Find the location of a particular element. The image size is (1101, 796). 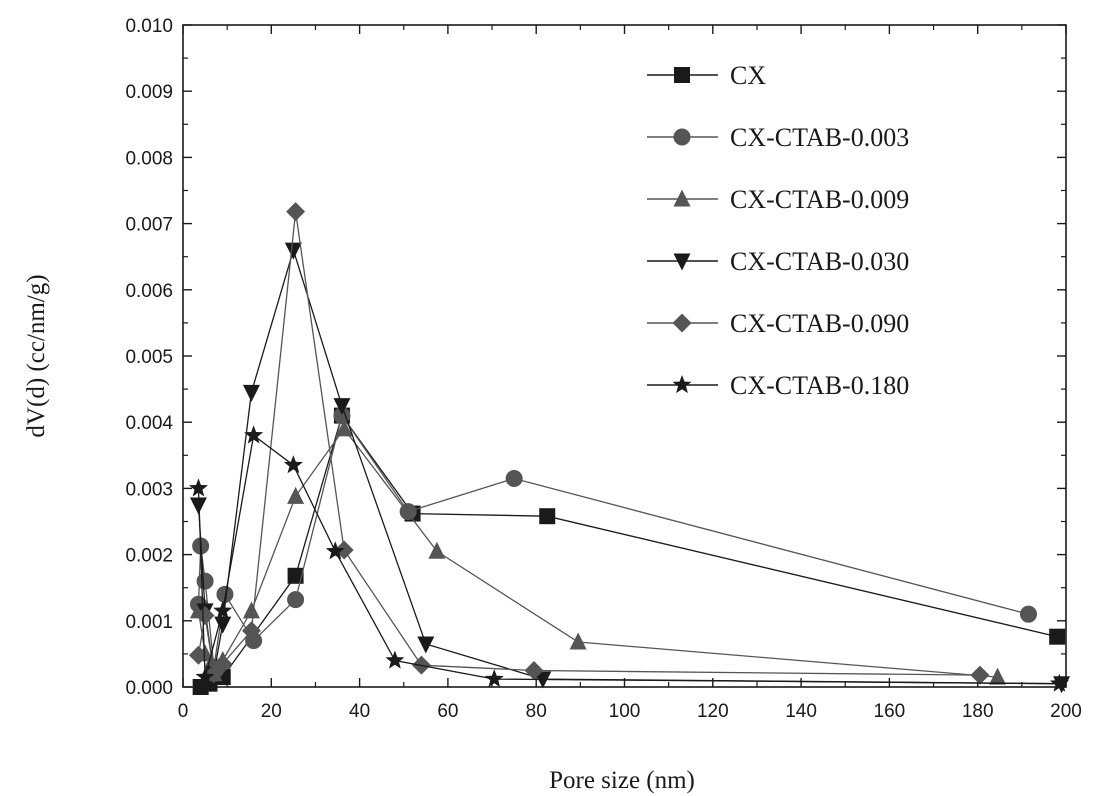

y-tick-label: 0.008 is located at coordinates (149, 158).